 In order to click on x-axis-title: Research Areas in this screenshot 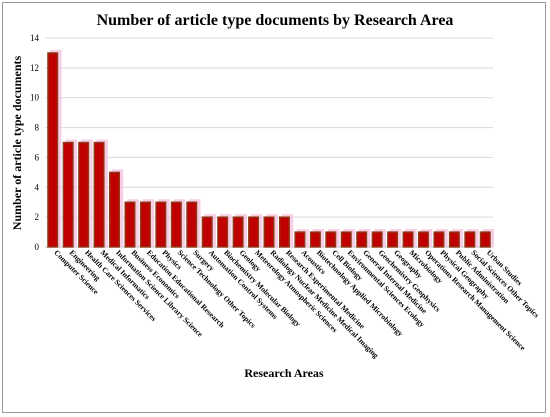, I will do `click(284, 373)`.